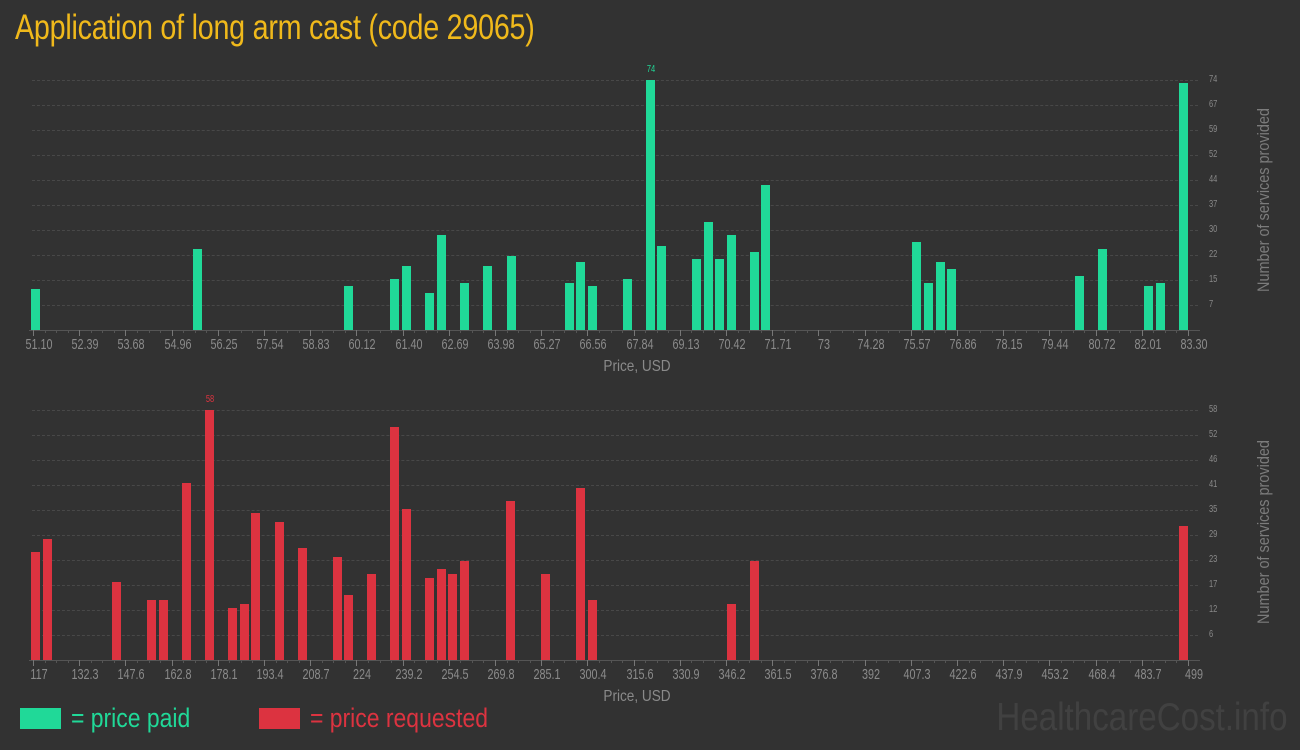 This screenshot has height=750, width=1300. I want to click on y-tick-label: 22, so click(1213, 254).